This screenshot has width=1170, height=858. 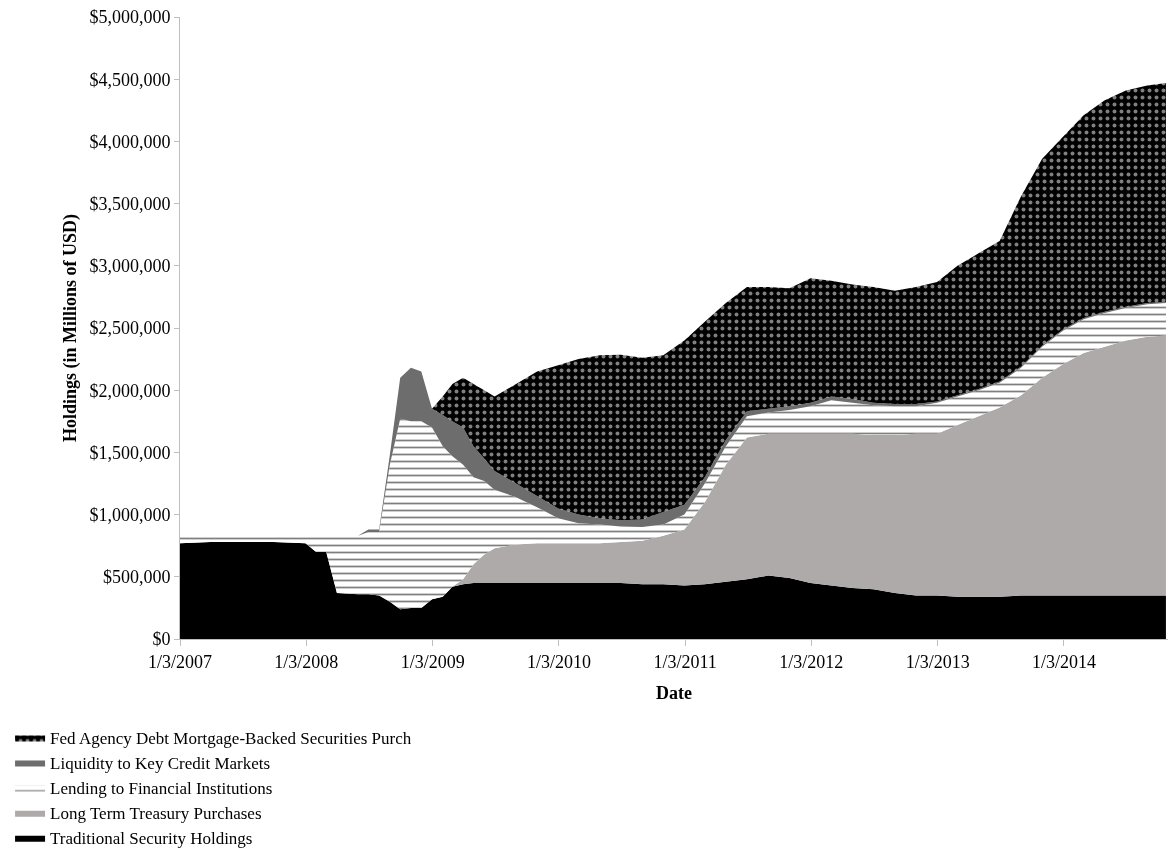 What do you see at coordinates (130, 514) in the screenshot?
I see `y-tick-label: $1,000,000` at bounding box center [130, 514].